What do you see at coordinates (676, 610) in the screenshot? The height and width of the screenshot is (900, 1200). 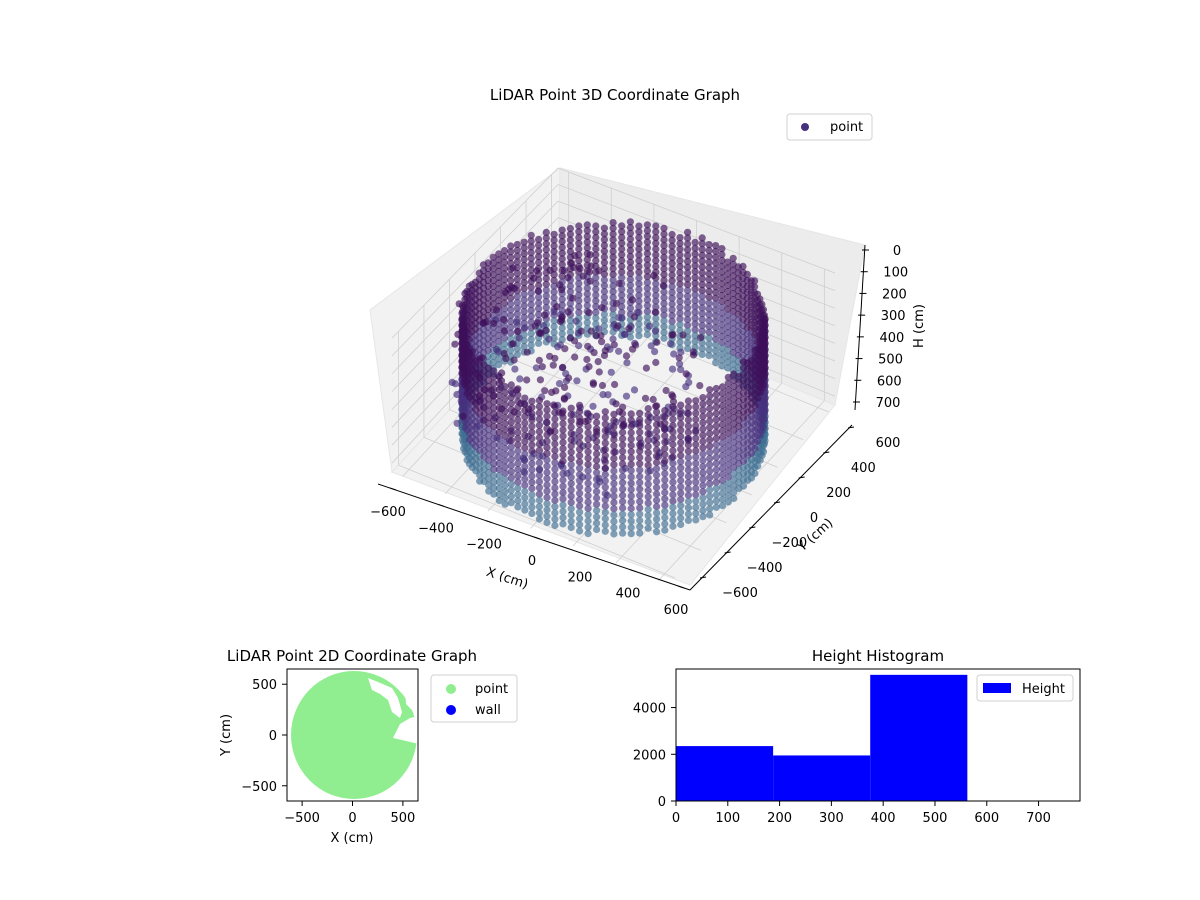 I see `x-tick-label-3d: 600` at bounding box center [676, 610].